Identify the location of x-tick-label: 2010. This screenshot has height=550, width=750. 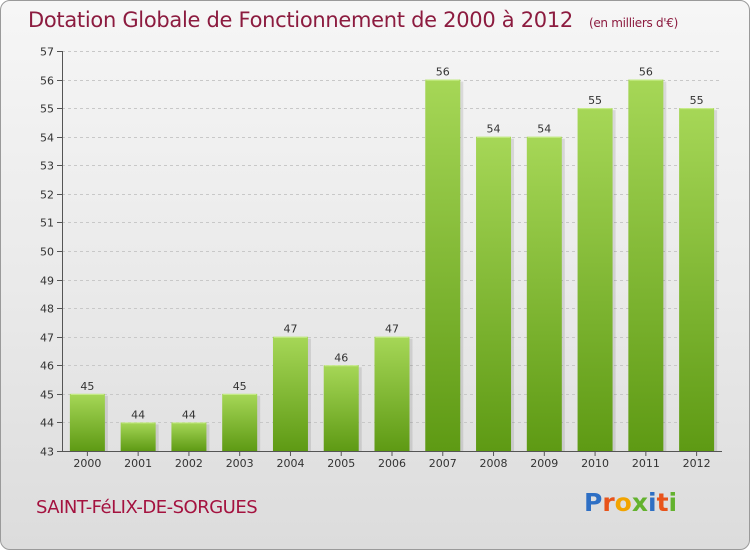
(595, 463).